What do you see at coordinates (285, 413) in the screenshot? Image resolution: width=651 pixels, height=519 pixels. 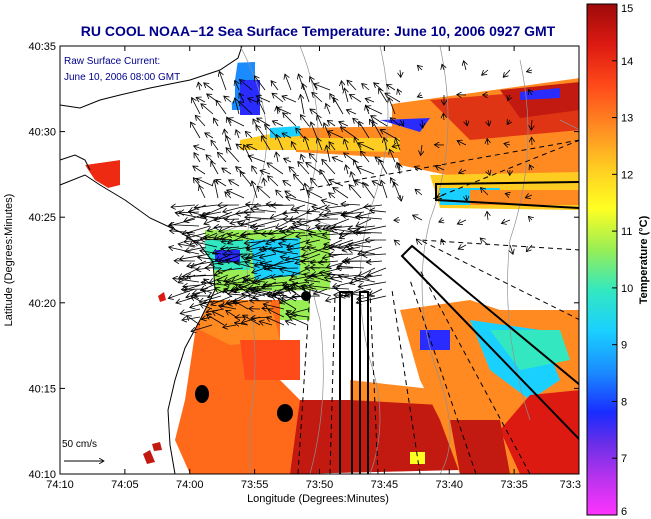 I see `station-marker` at bounding box center [285, 413].